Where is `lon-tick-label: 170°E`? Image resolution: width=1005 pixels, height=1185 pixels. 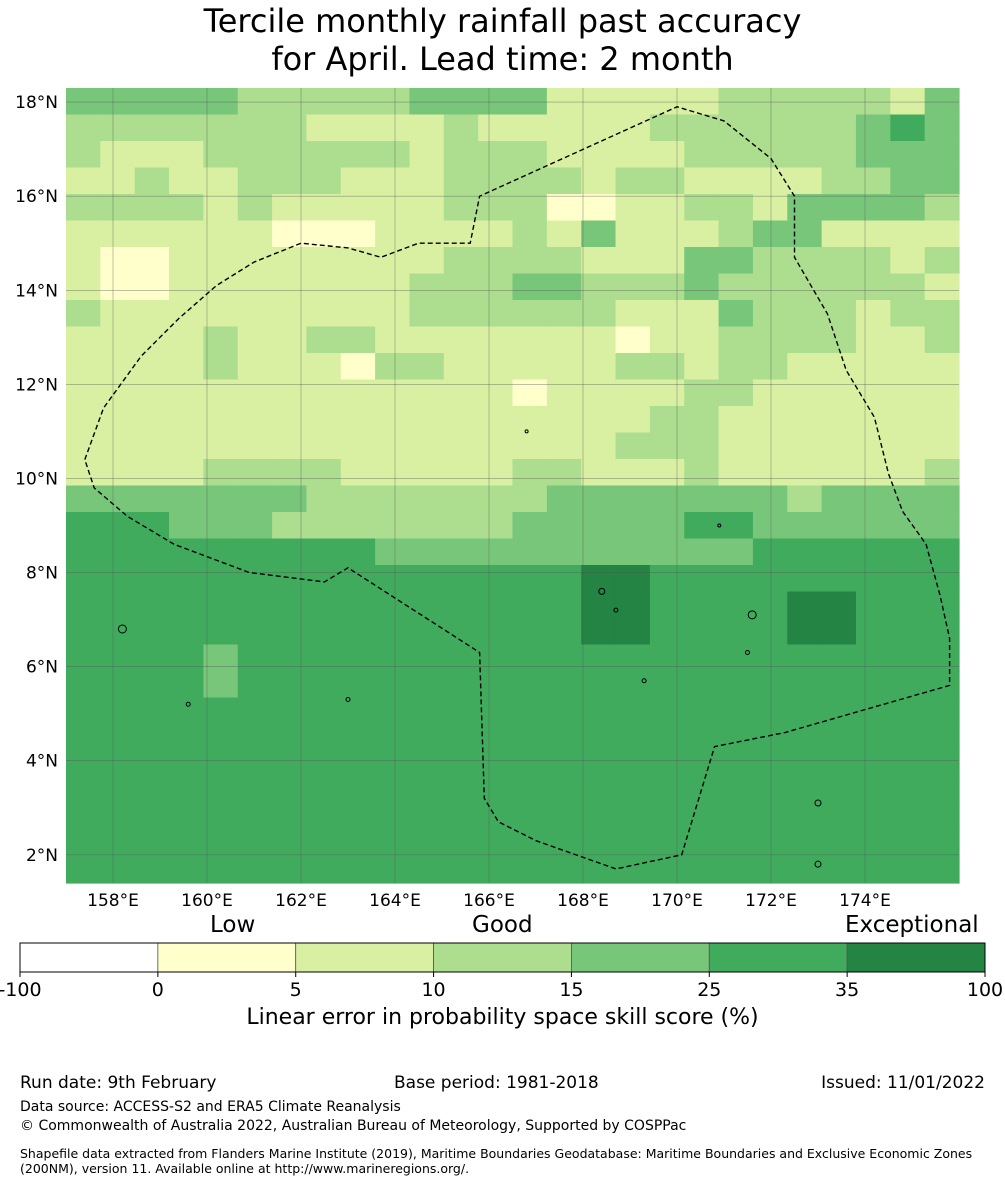
lon-tick-label: 170°E is located at coordinates (677, 901).